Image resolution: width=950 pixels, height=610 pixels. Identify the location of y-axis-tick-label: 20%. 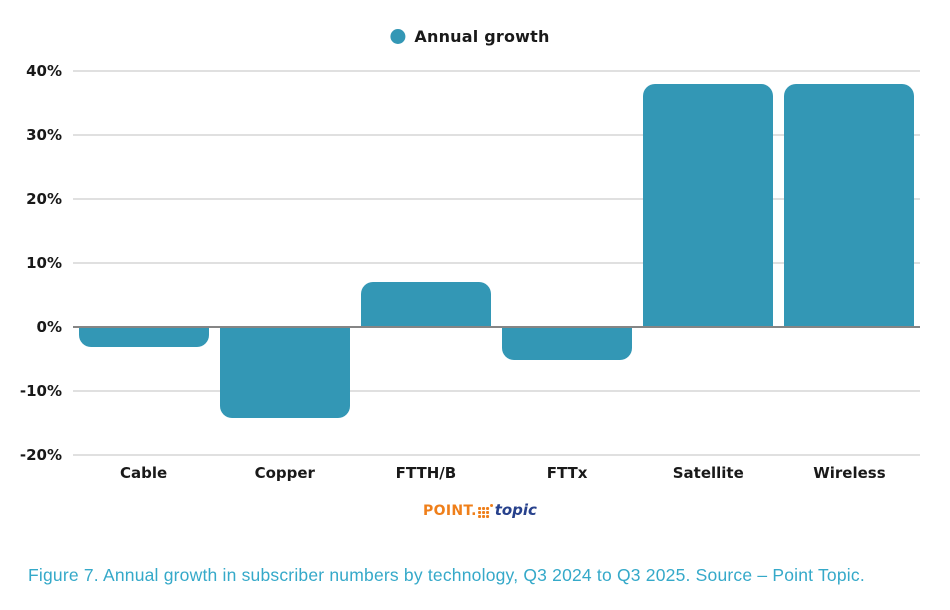
(44, 199).